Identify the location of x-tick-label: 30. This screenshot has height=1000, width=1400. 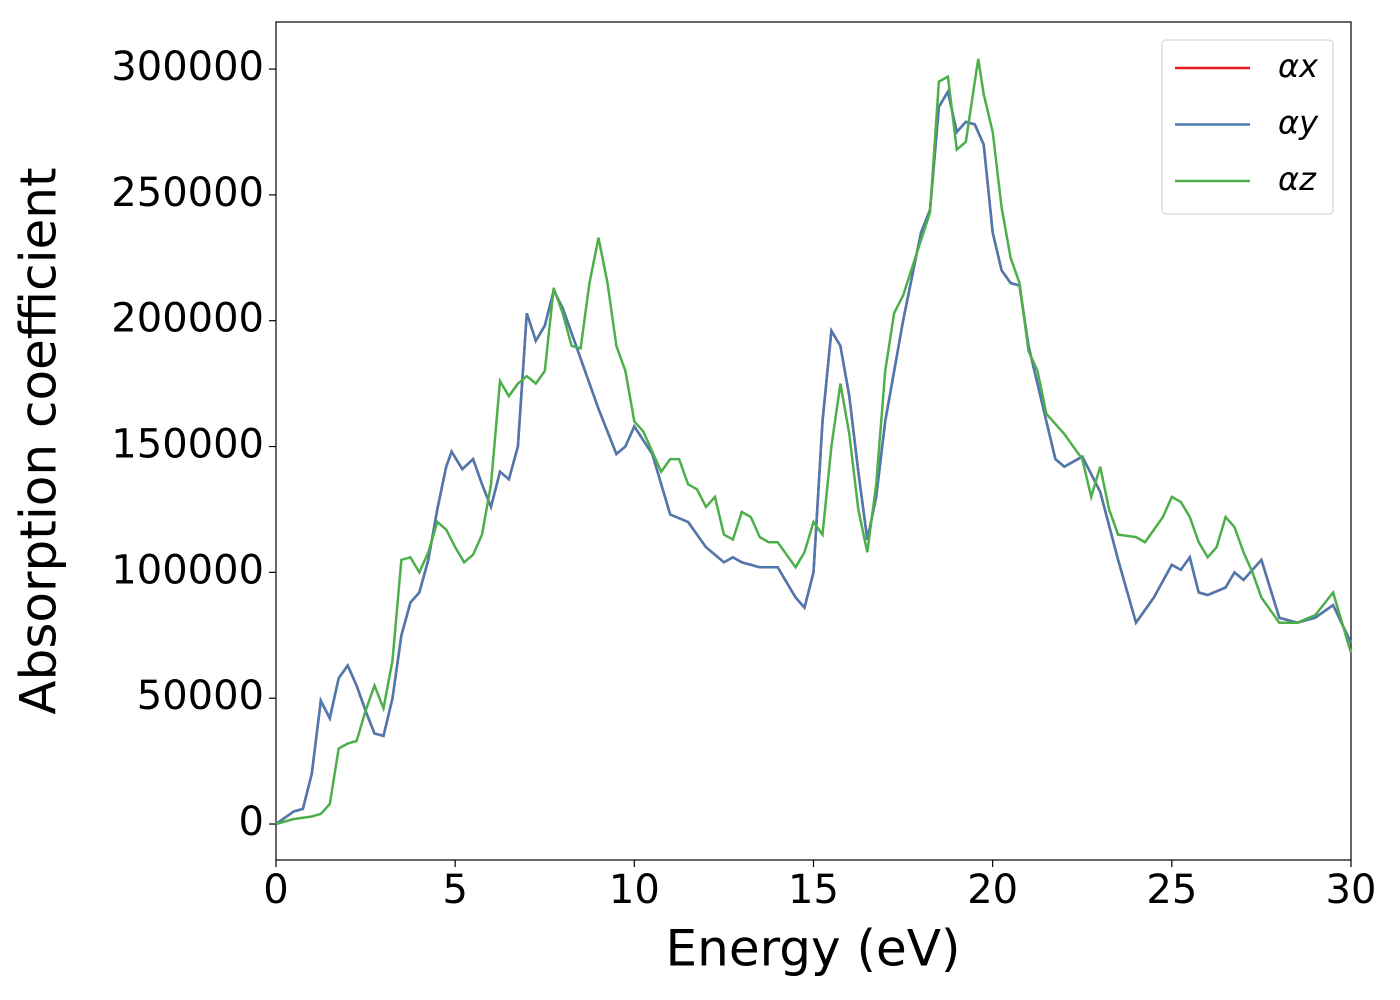
(1351, 890).